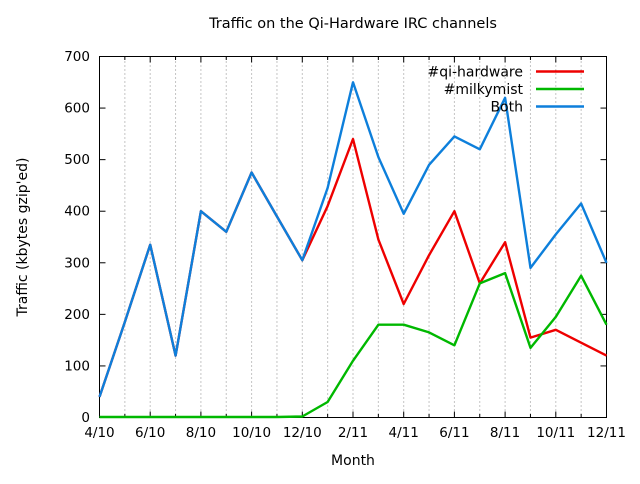  Describe the element at coordinates (150, 433) in the screenshot. I see `x-tick-label: 6/10` at that location.